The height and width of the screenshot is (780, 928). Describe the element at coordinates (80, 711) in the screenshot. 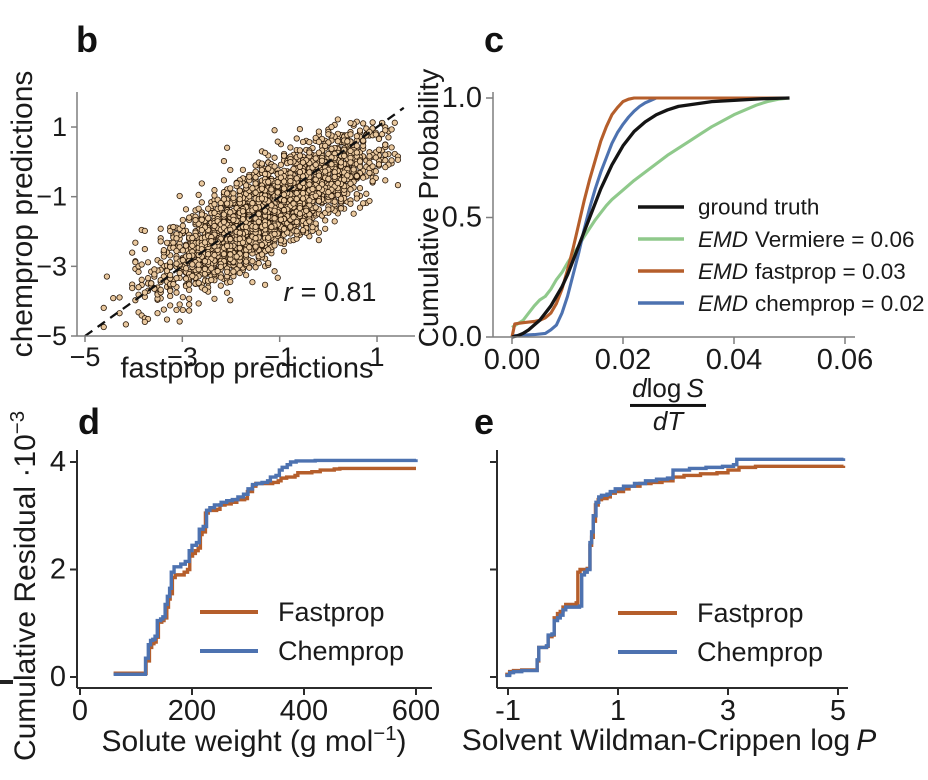

I see `x-tick-label: 0` at that location.